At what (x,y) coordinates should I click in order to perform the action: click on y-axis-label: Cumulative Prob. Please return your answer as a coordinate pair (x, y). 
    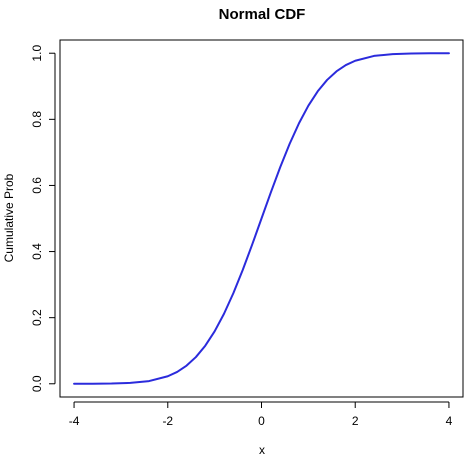
    Looking at the image, I should click on (9, 217).